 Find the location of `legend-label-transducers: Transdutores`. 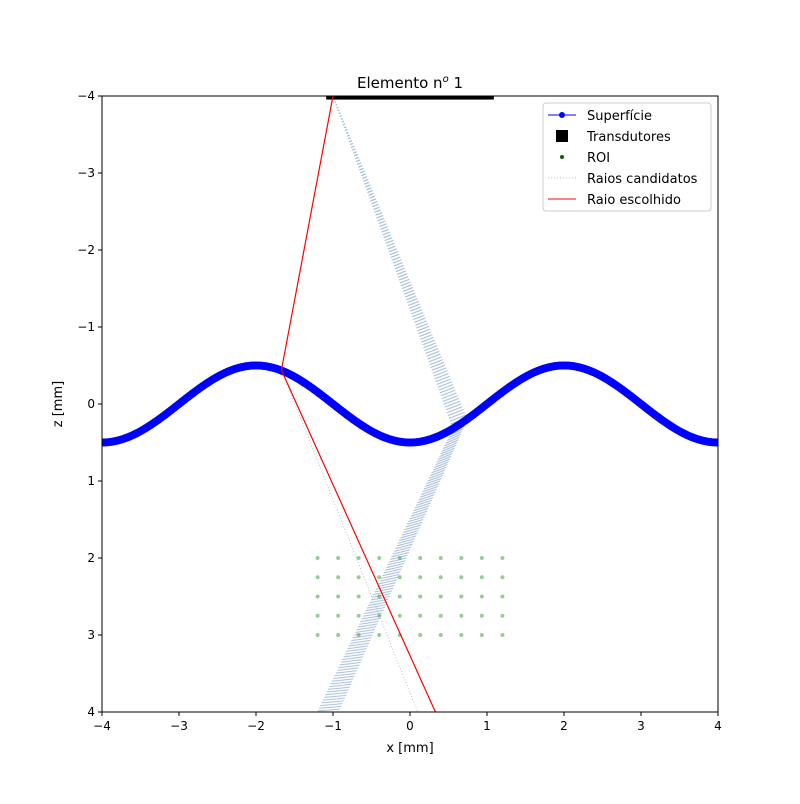

legend-label-transducers: Transdutores is located at coordinates (628, 137).